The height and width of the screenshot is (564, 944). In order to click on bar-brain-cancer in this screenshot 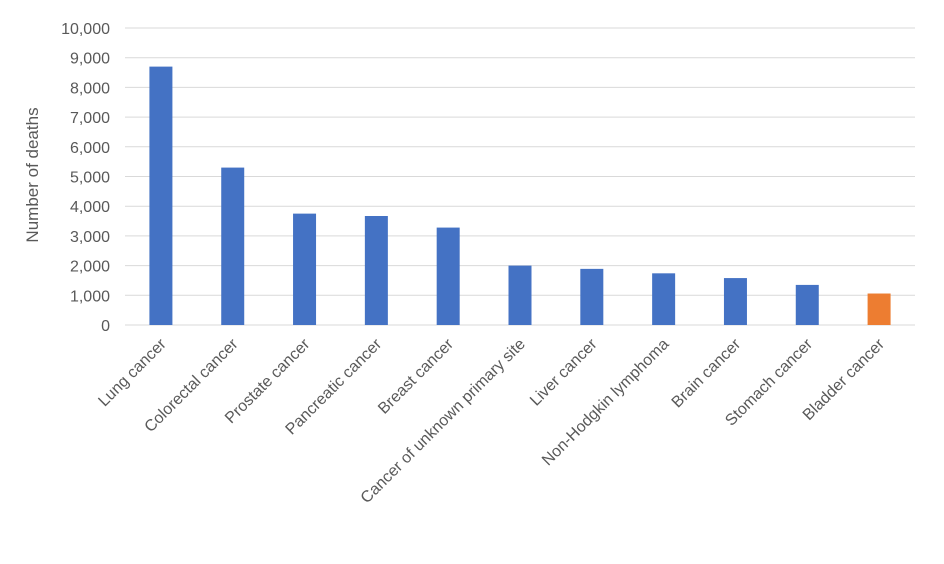, I will do `click(735, 301)`.